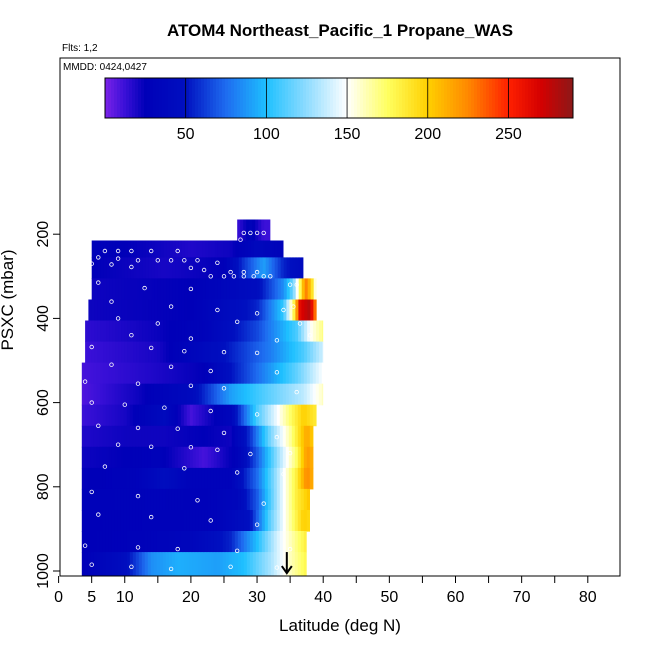 Image resolution: width=650 pixels, height=650 pixels. I want to click on field-layer-row, so click(197, 478).